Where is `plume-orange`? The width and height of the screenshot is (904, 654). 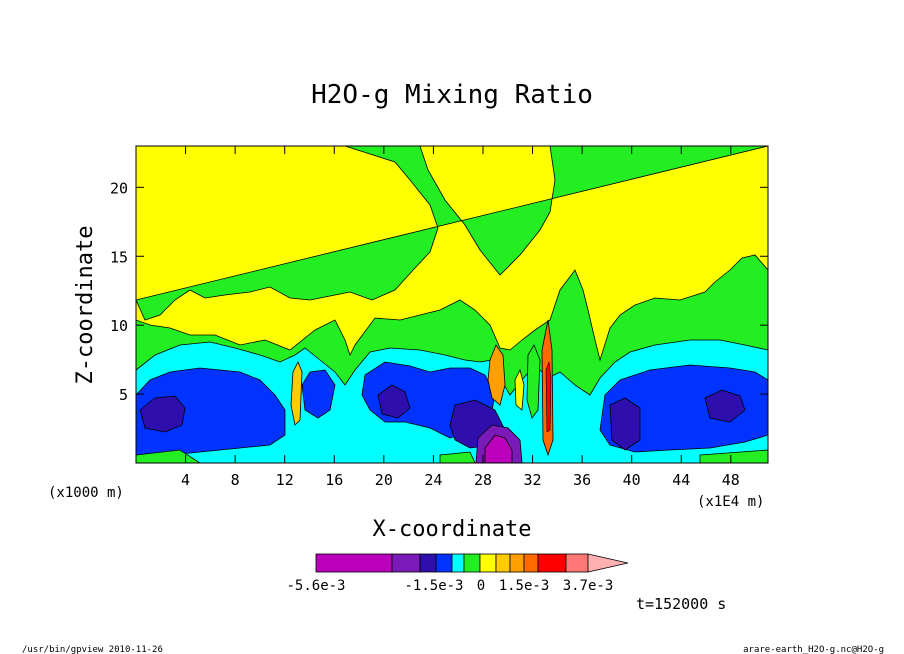 plume-orange is located at coordinates (496, 375).